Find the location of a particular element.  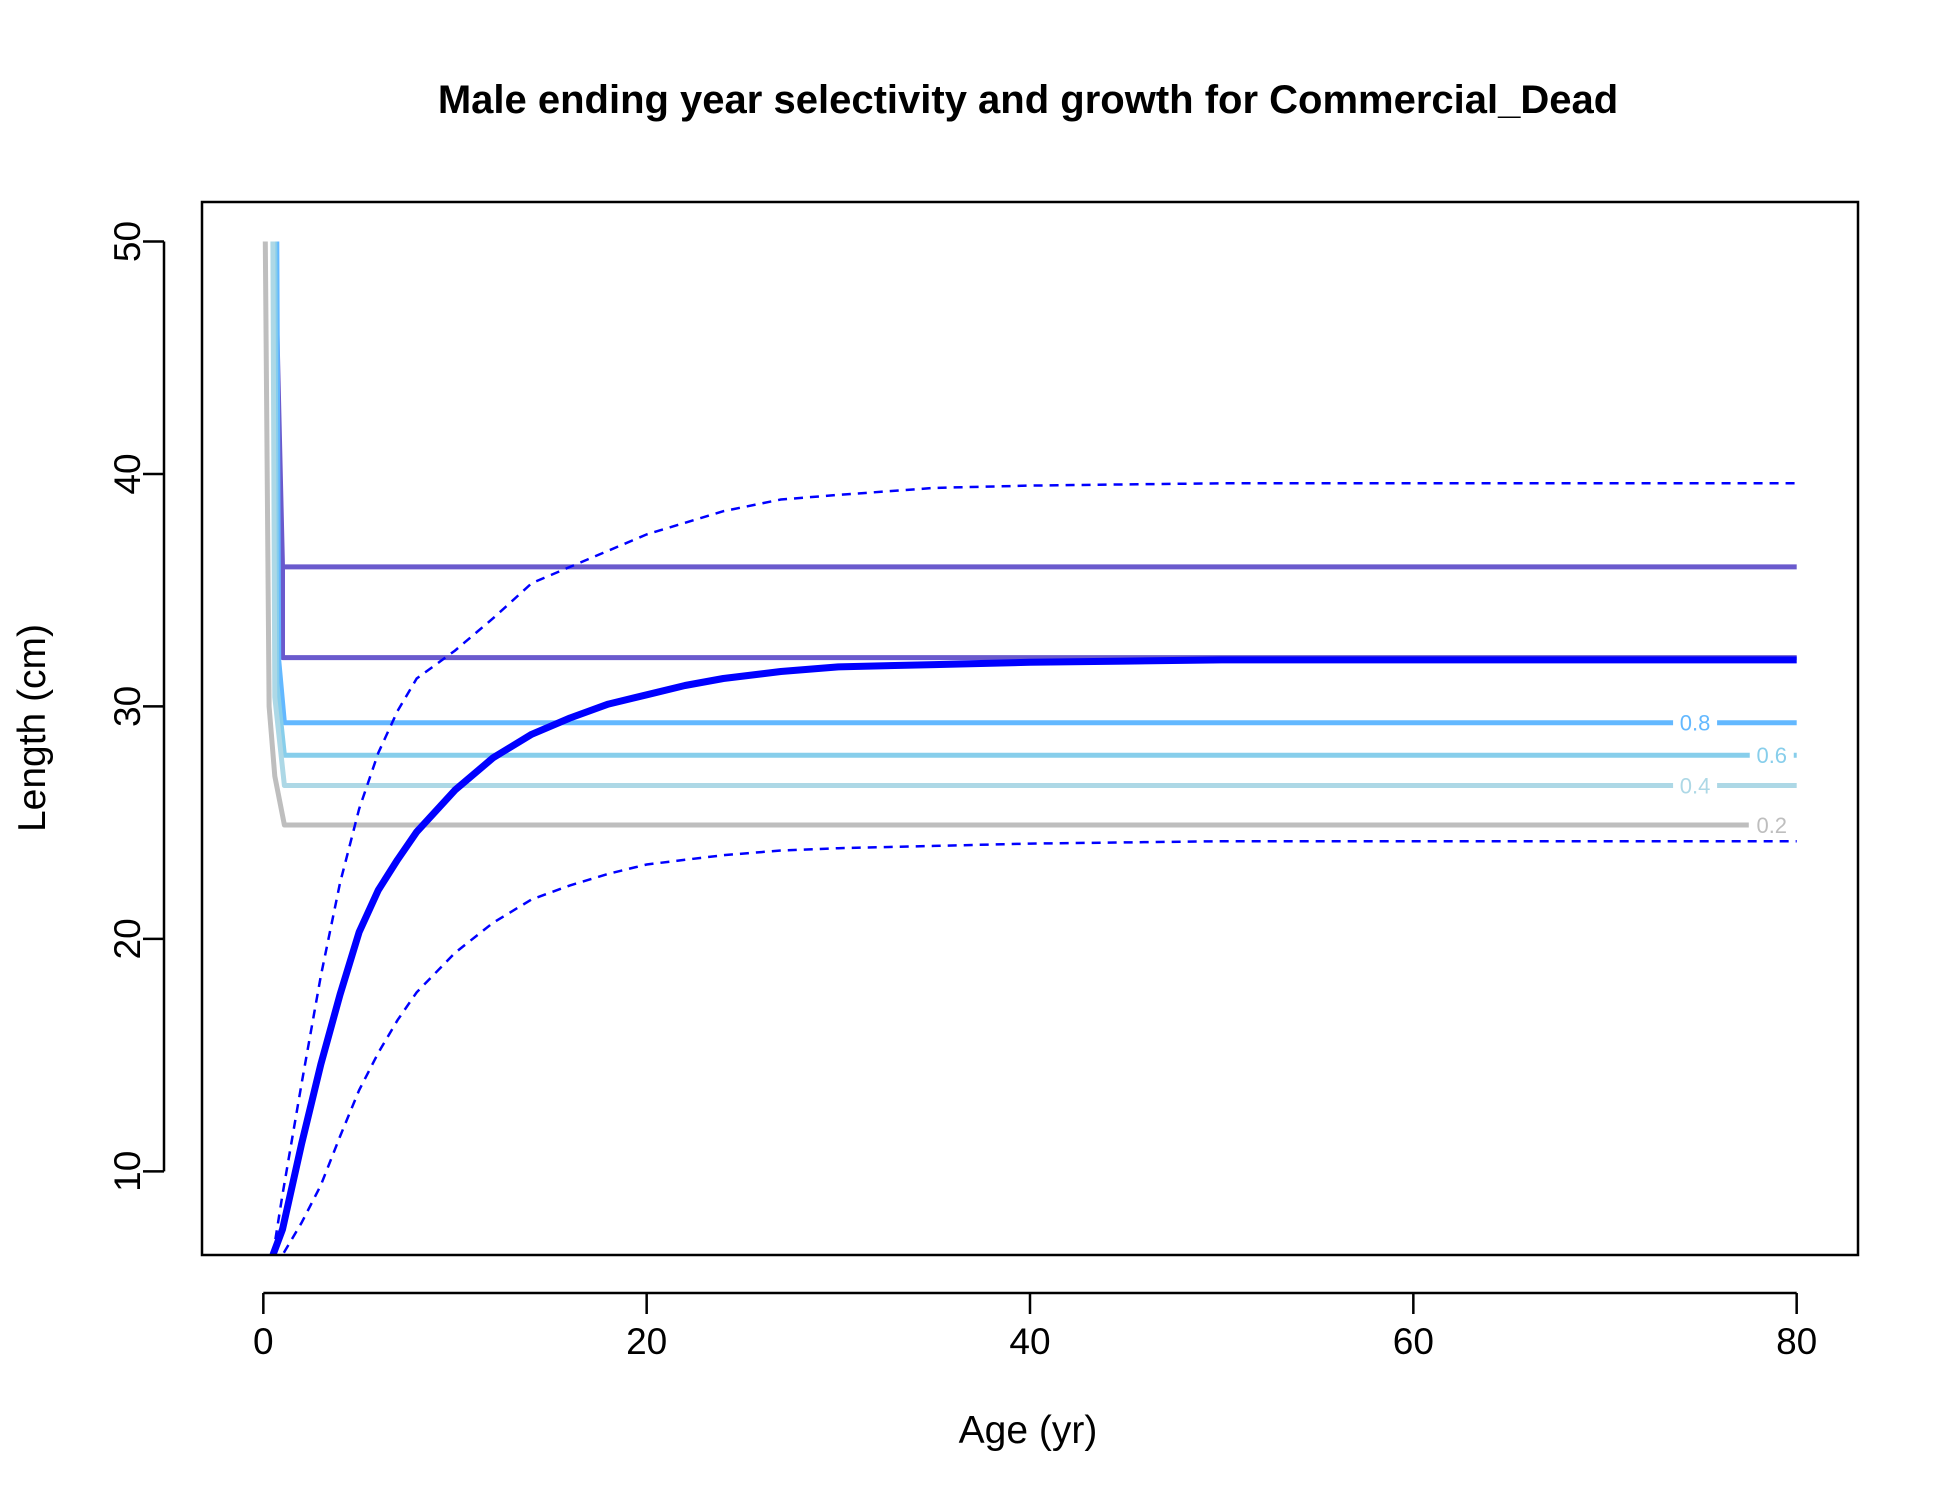

contour-label-0.2: 0.2 is located at coordinates (1771, 825).